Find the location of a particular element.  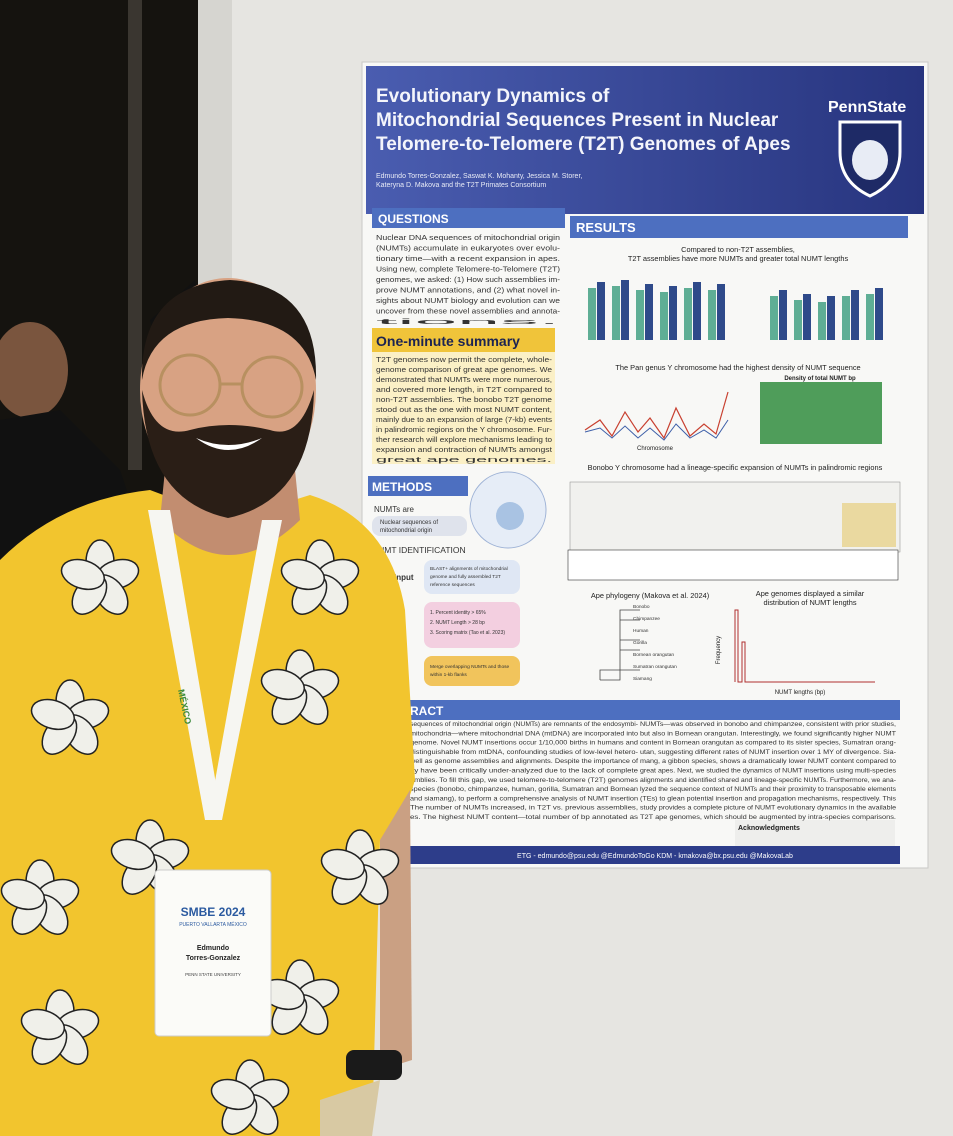

beard is located at coordinates (228, 454).